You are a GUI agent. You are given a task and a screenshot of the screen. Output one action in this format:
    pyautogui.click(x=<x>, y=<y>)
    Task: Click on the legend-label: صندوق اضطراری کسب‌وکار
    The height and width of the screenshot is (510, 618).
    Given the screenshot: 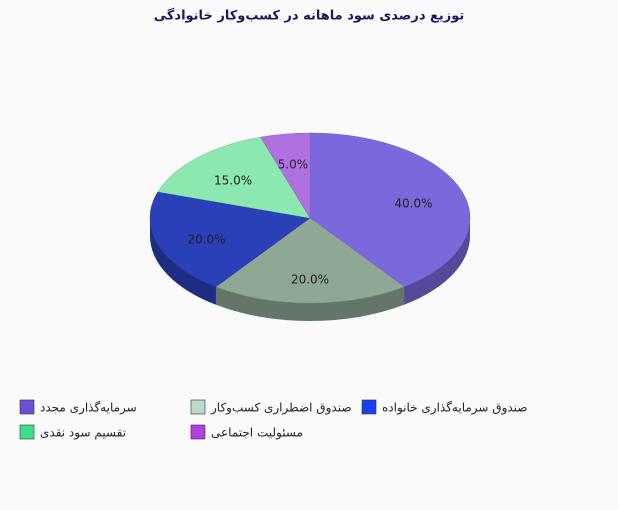 What is the action you would take?
    pyautogui.click(x=281, y=408)
    